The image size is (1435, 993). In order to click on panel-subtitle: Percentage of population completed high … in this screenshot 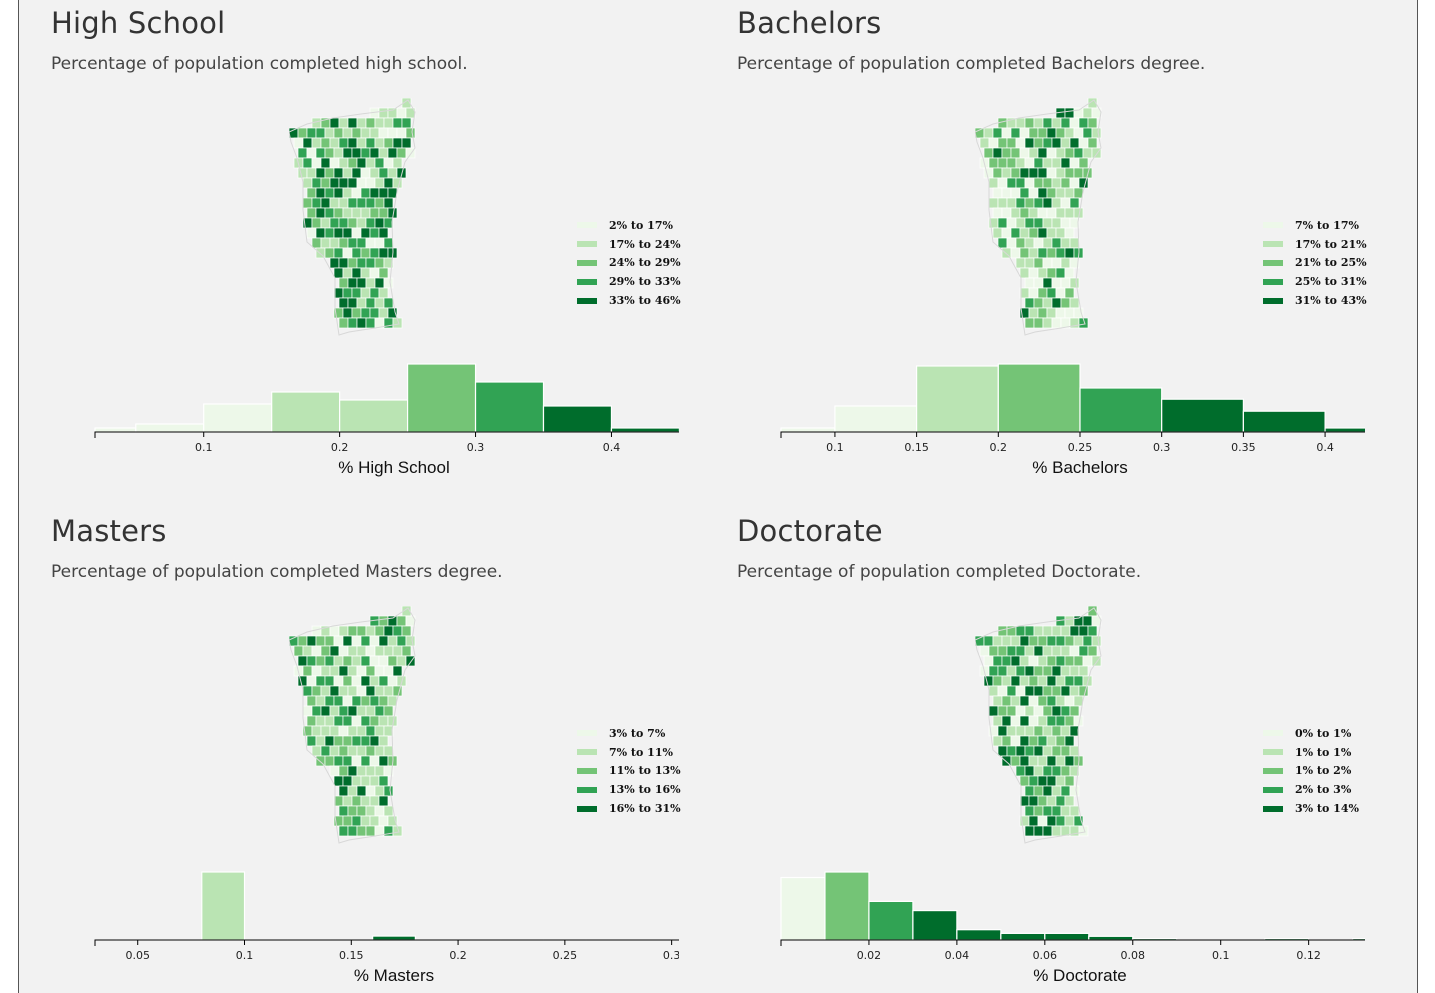, I will do `click(259, 64)`.